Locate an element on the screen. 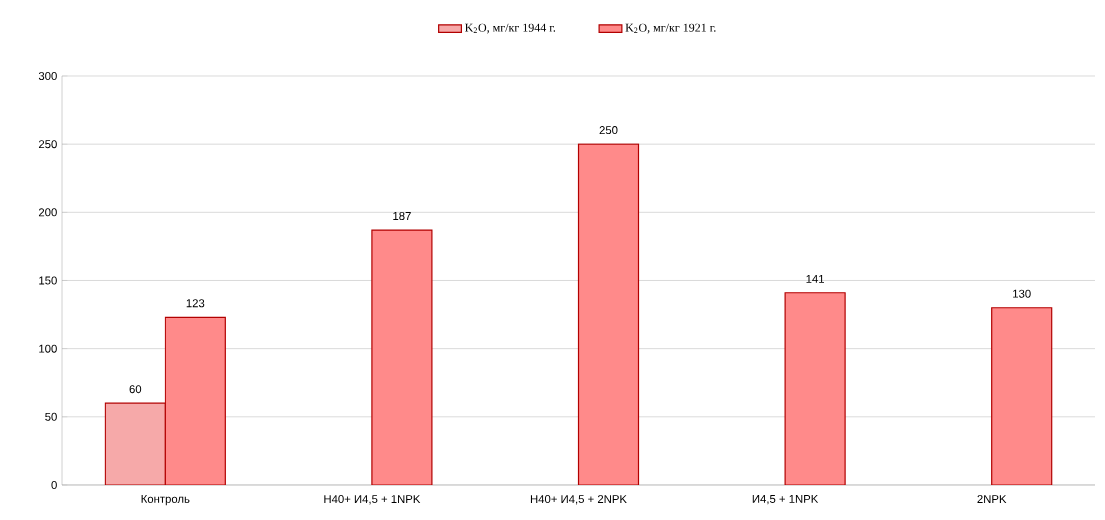  y-tick-label: 200 is located at coordinates (47, 212).